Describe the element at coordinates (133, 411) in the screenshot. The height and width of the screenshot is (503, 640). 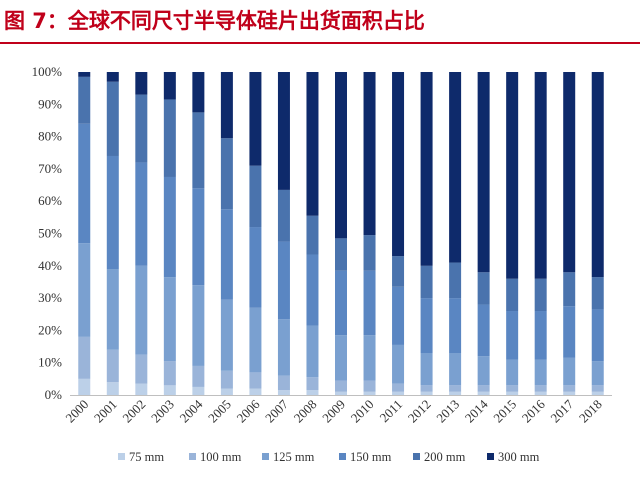
I see `x-tick-label: 2002` at that location.